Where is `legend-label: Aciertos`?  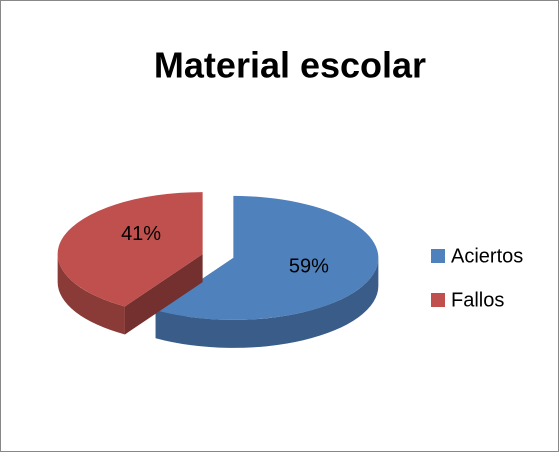 legend-label: Aciertos is located at coordinates (487, 256).